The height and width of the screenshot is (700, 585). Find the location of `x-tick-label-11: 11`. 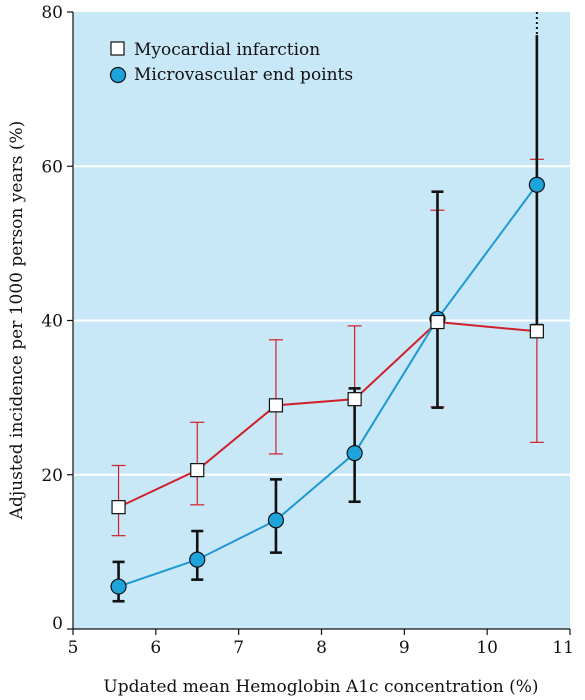

x-tick-label-11: 11 is located at coordinates (563, 648).